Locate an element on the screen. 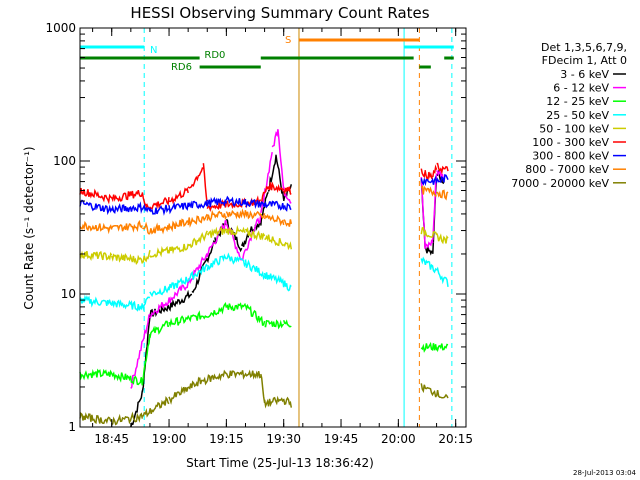 This screenshot has height=480, width=640. legend-label-8: 7000 - 20000 keV is located at coordinates (560, 183).